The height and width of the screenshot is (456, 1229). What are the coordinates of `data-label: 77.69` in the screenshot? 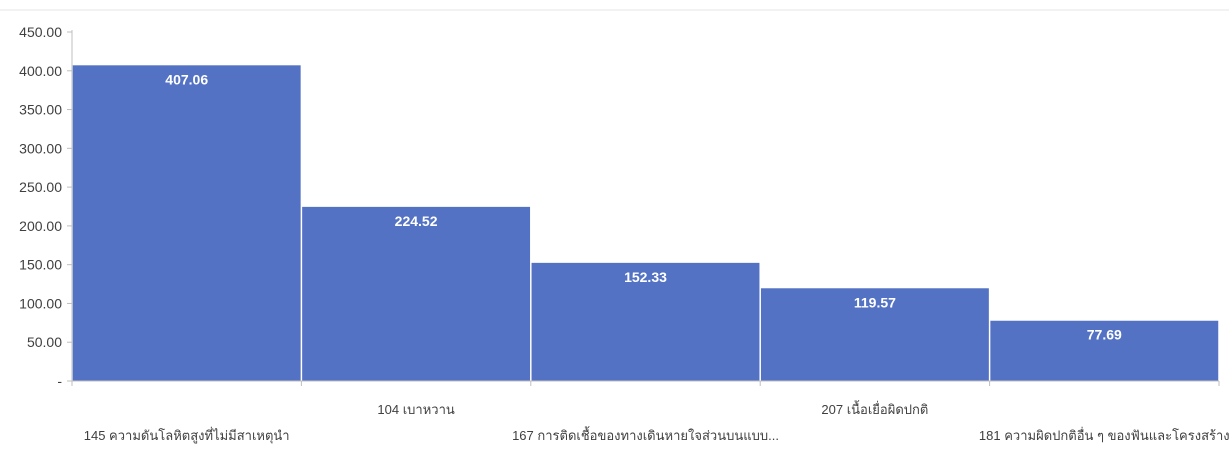 It's located at (1104, 335).